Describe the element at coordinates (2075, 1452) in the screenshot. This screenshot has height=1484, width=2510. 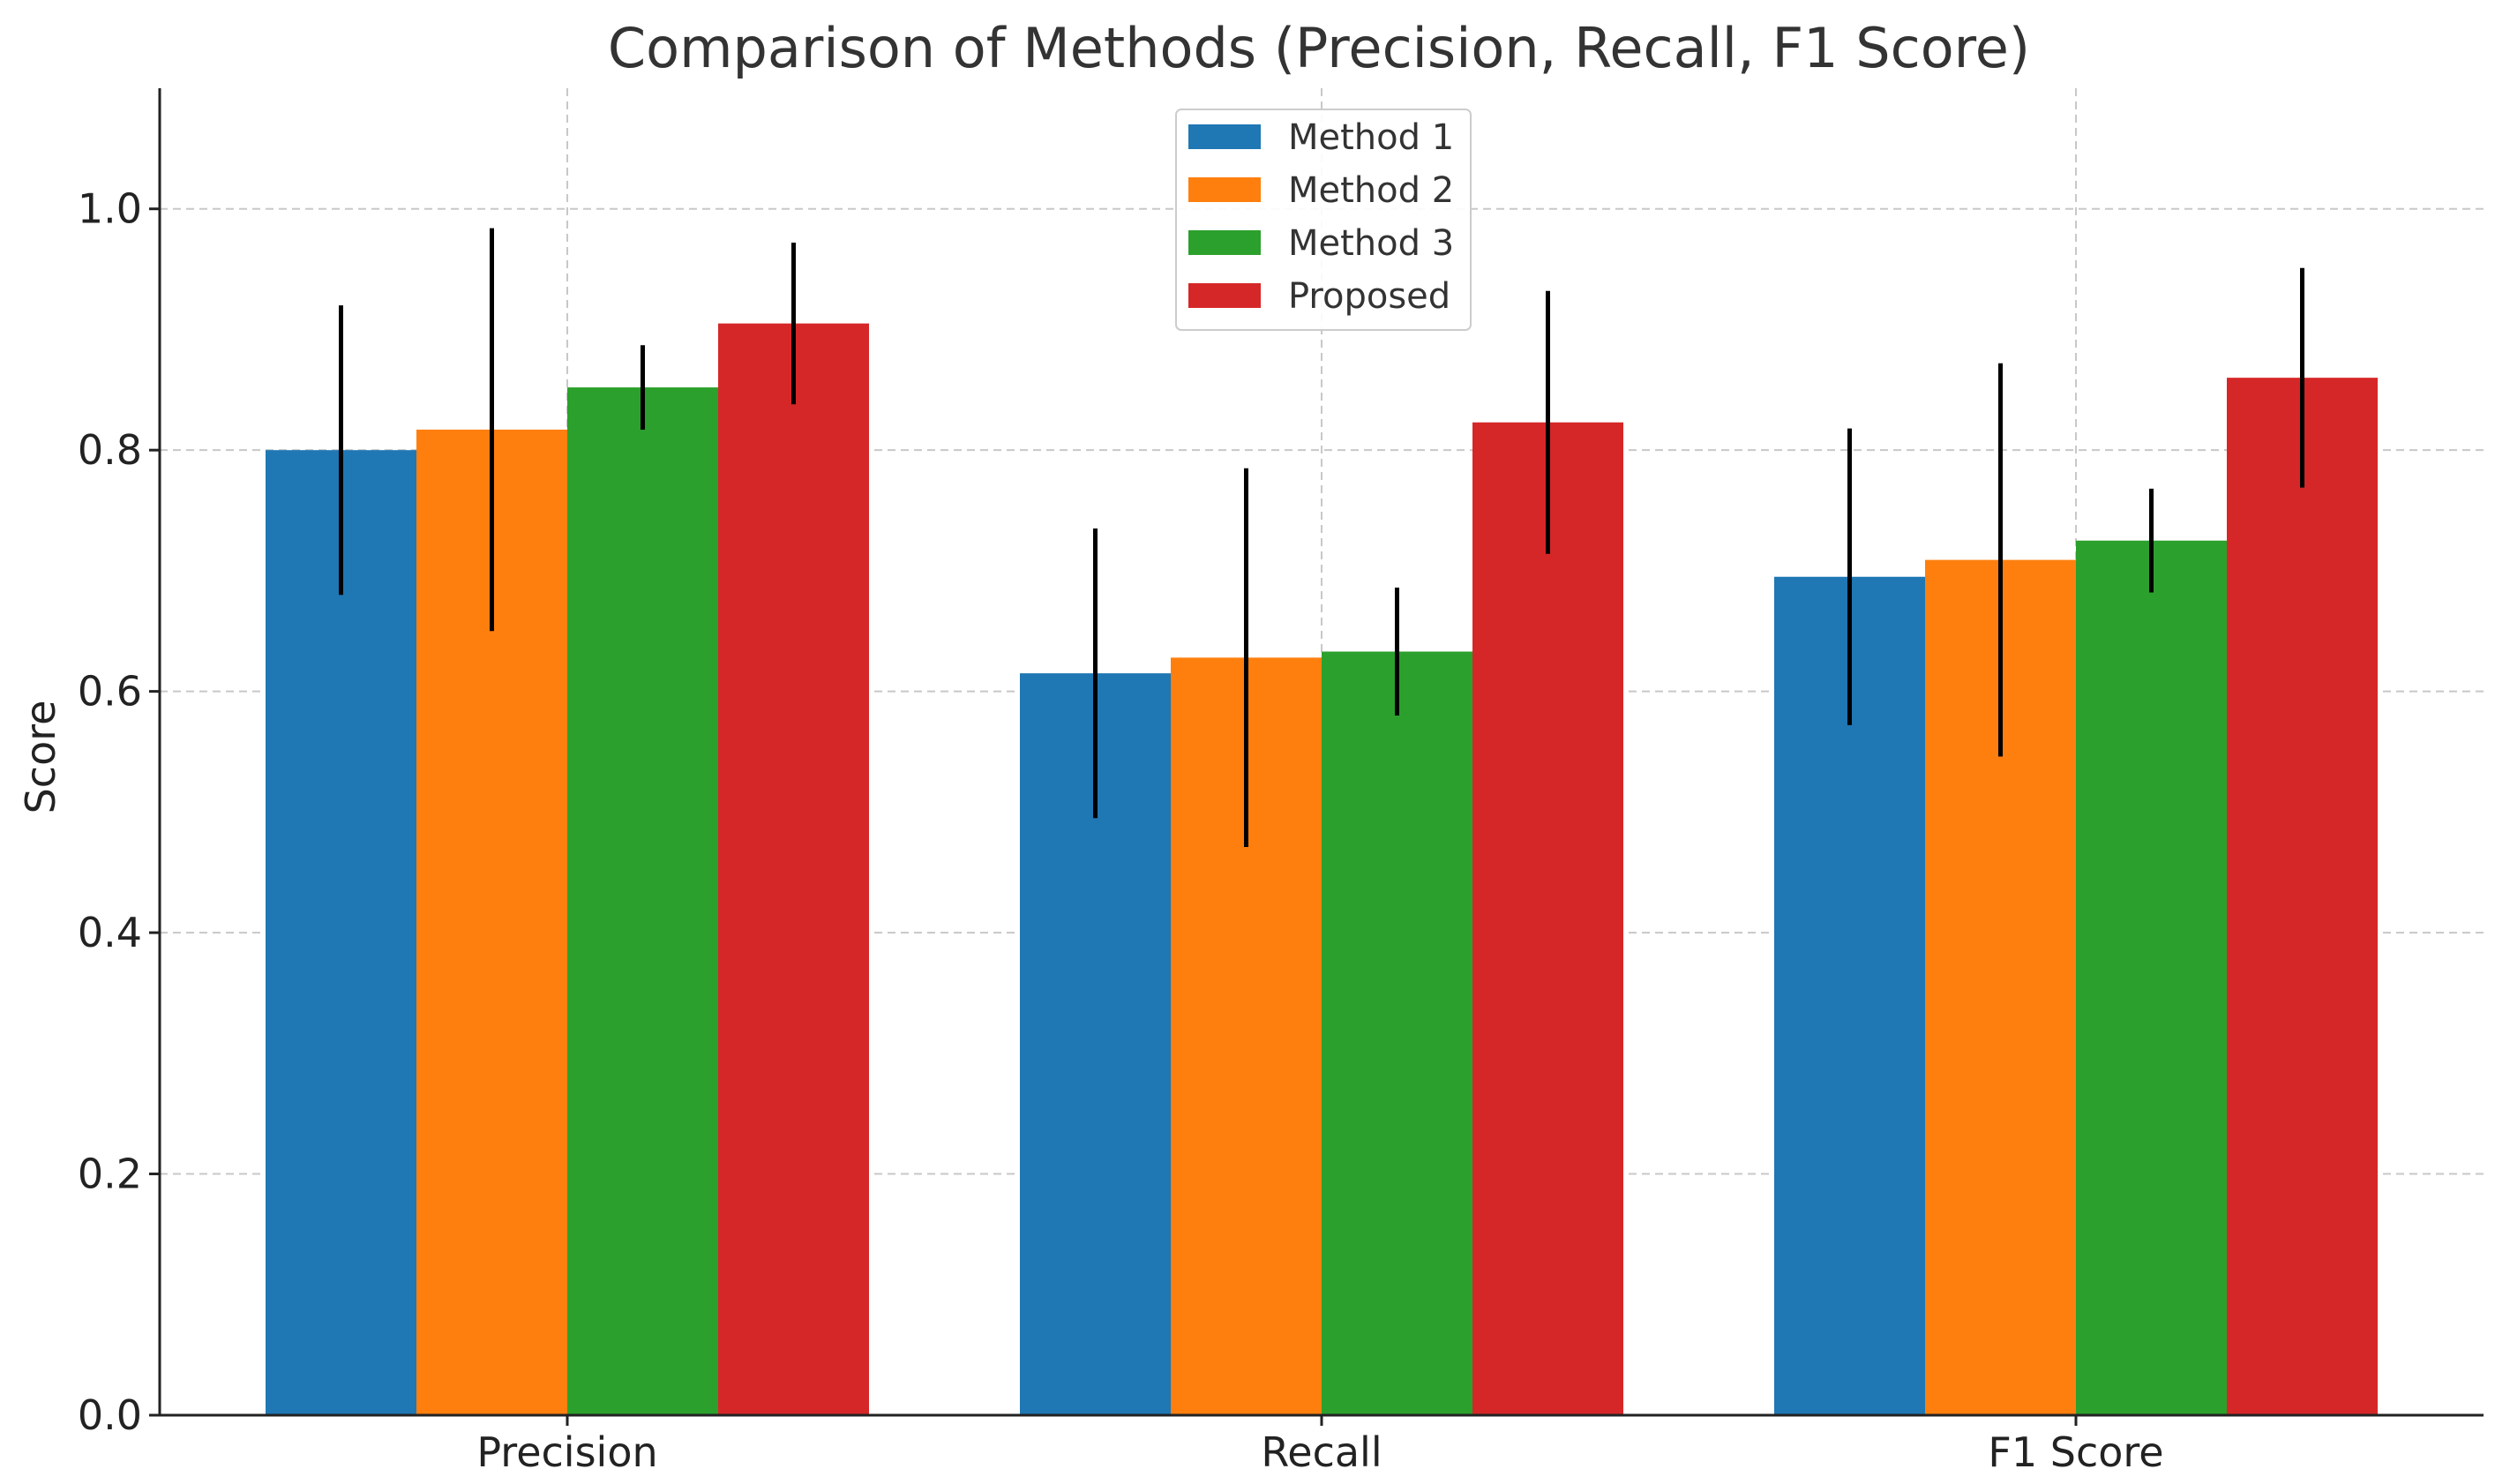
I see `x-tick-label: F1 Score` at that location.